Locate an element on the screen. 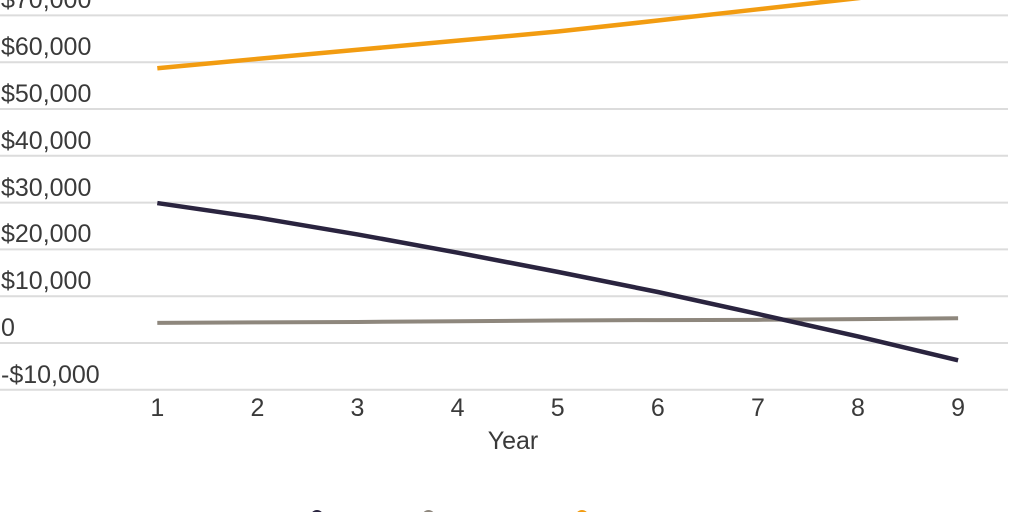  y-tick-label: $60,000 is located at coordinates (46, 47).